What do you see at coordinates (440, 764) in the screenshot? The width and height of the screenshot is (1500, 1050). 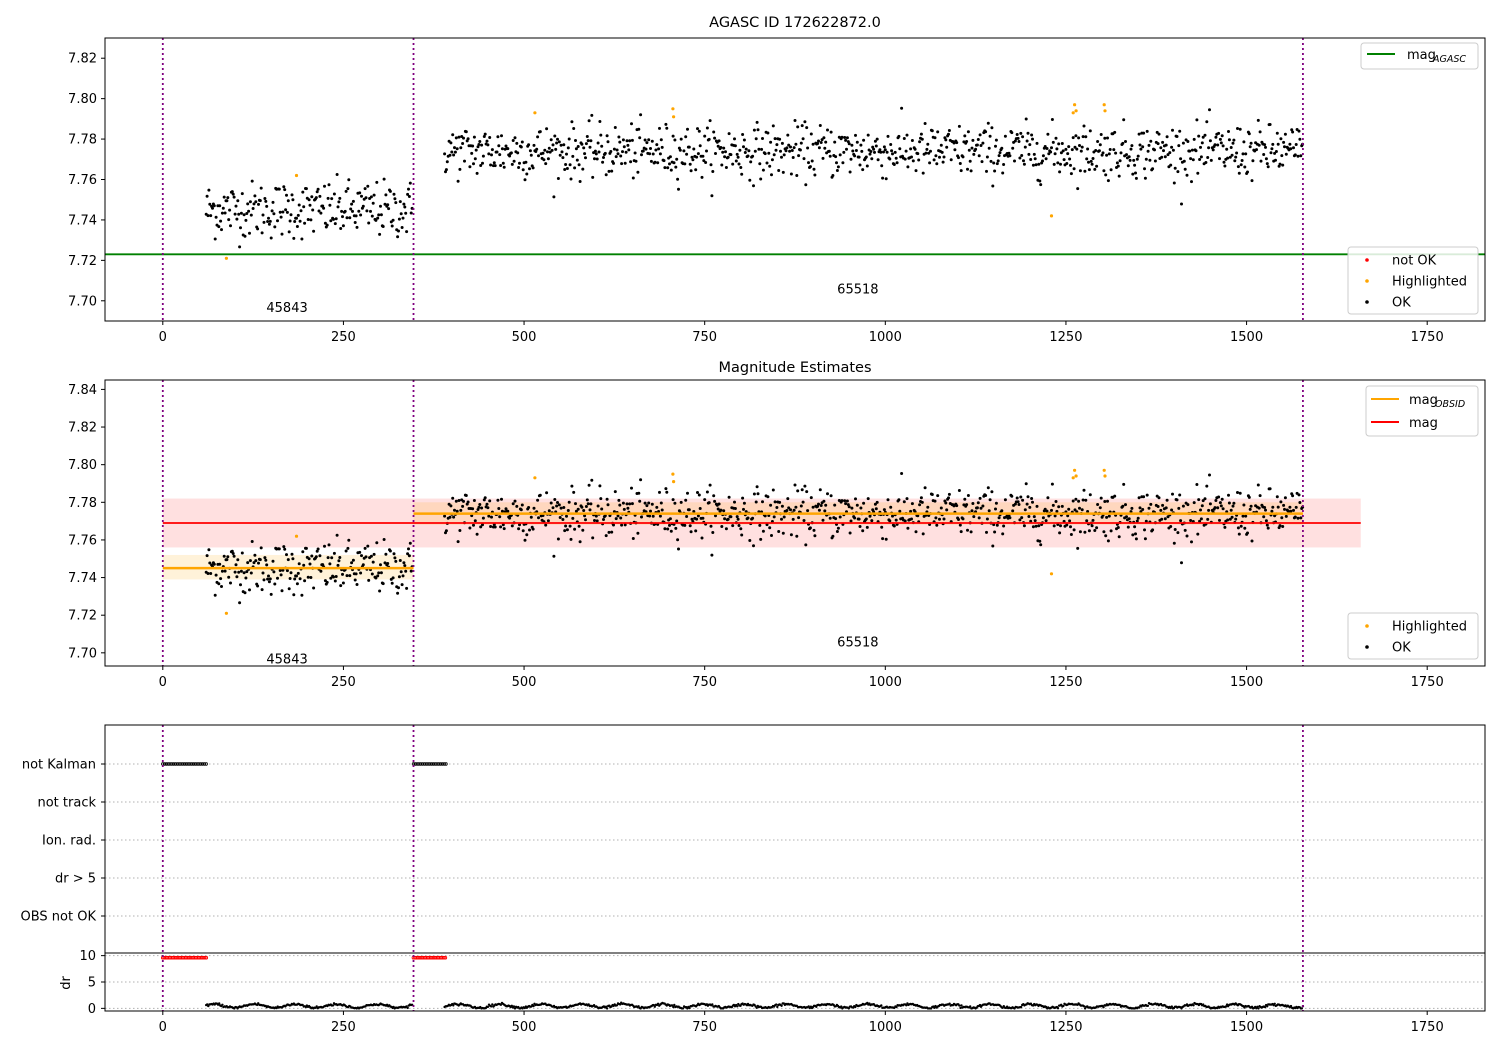 I see `flag-point` at bounding box center [440, 764].